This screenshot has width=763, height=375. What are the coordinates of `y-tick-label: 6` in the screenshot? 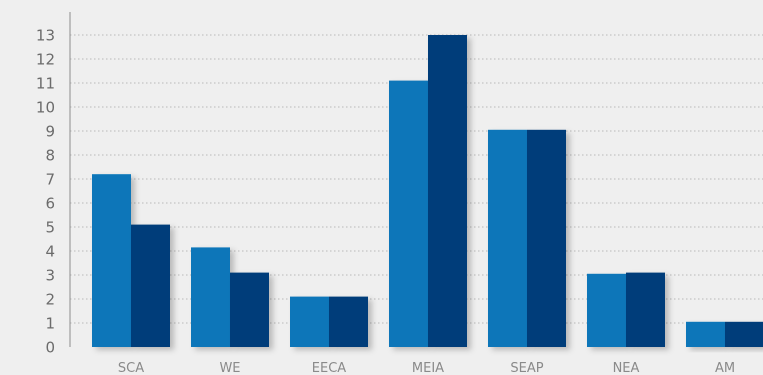 It's located at (50, 204).